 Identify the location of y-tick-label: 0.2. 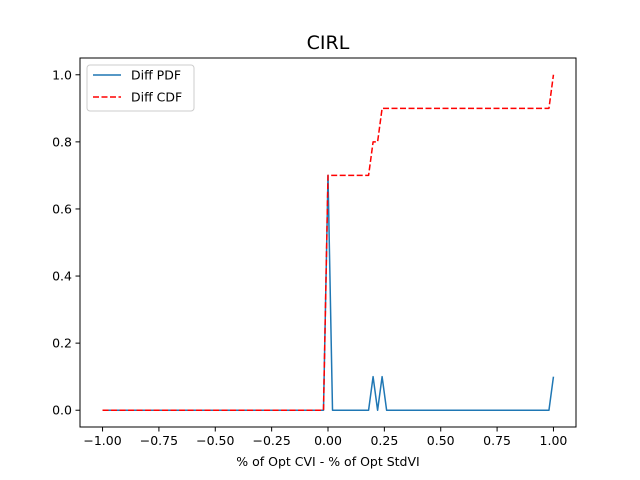
(62, 343).